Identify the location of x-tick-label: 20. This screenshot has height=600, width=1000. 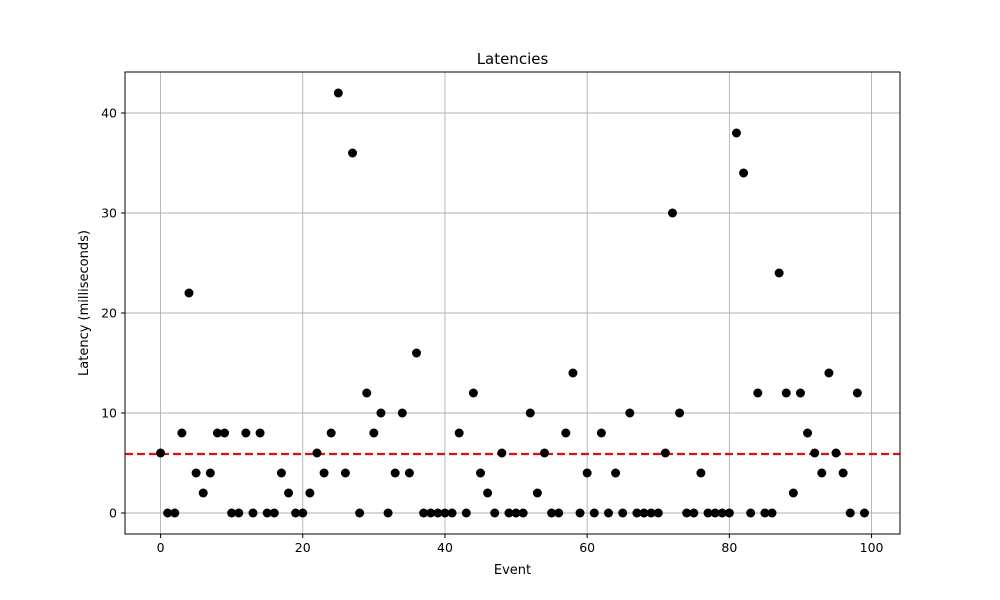
(303, 547).